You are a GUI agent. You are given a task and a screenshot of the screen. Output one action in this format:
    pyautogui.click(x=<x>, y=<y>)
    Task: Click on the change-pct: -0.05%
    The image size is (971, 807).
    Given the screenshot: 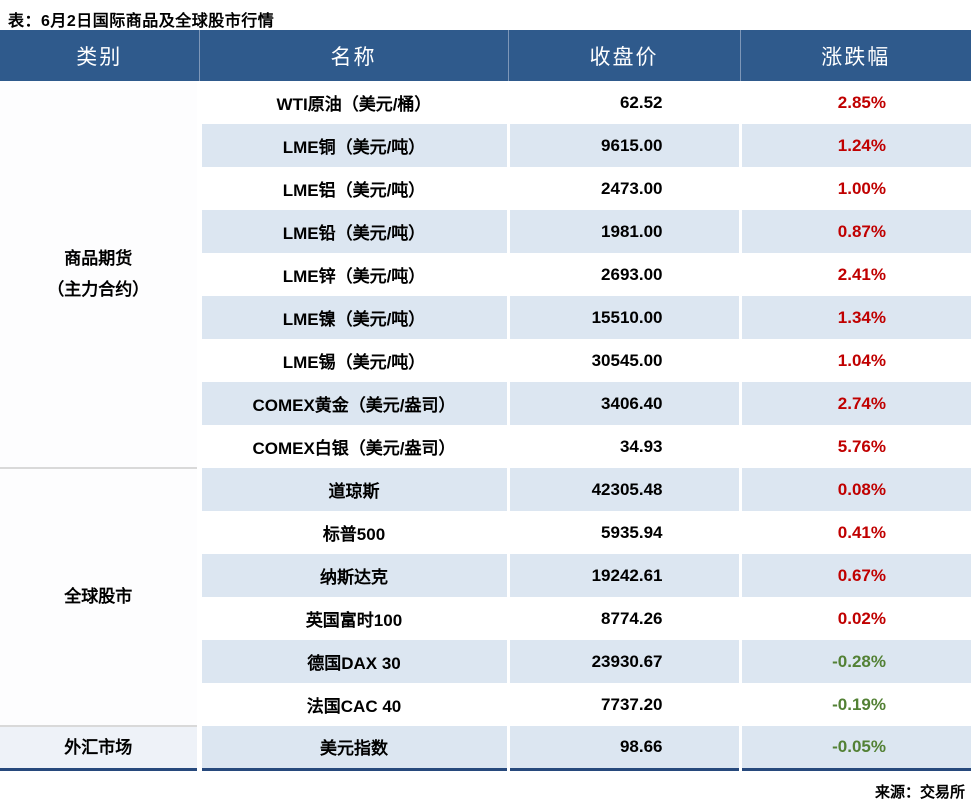 What is the action you would take?
    pyautogui.click(x=854, y=747)
    